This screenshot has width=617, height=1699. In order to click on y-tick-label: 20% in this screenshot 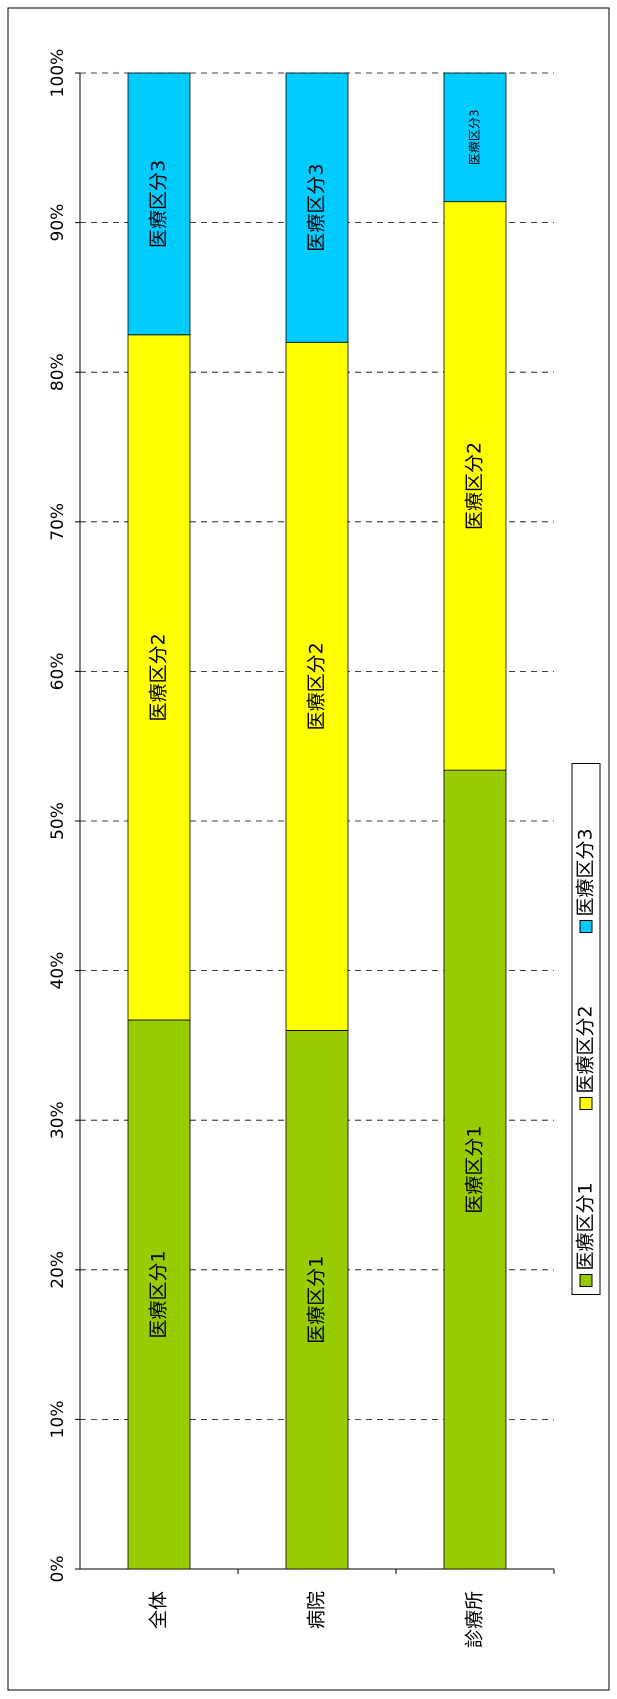, I will do `click(58, 1270)`.